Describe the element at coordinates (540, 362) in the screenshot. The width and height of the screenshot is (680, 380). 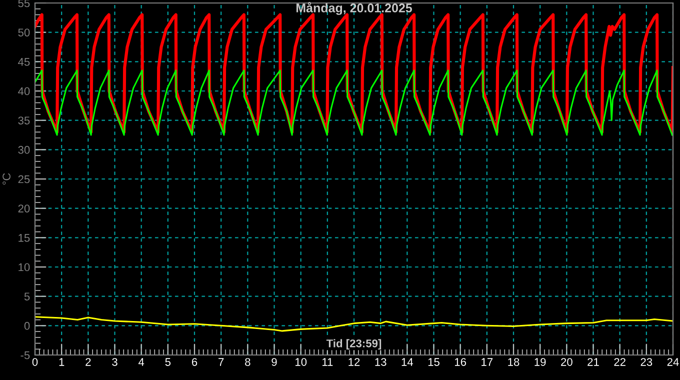
I see `x-tick-label: 19` at that location.